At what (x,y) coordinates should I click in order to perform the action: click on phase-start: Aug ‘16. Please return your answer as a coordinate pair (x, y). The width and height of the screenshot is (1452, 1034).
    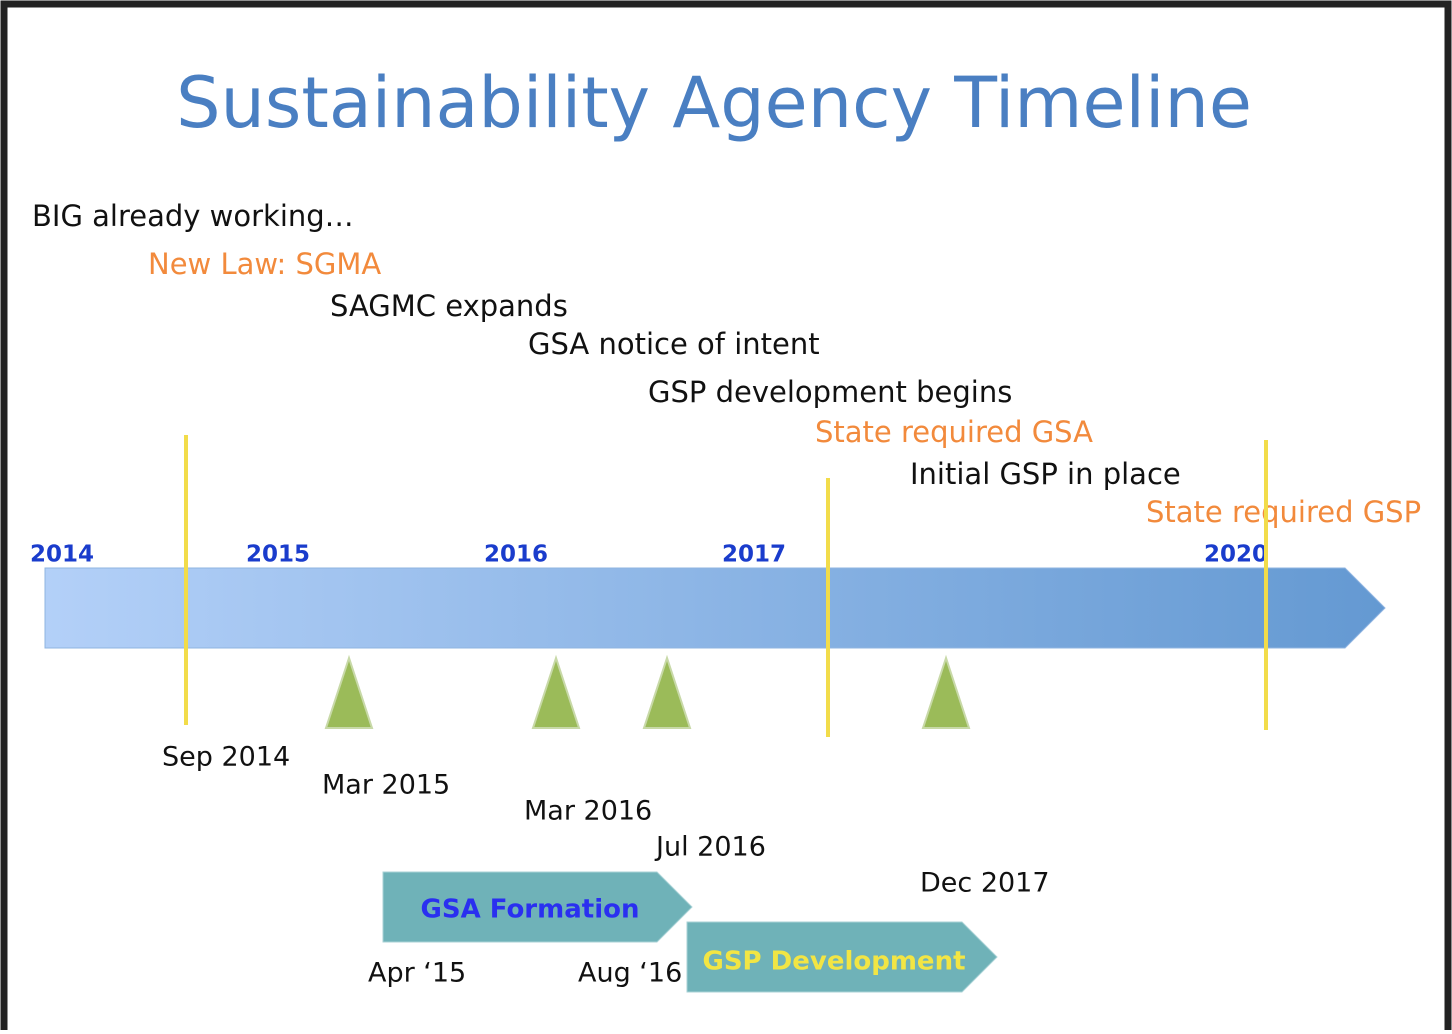
    Looking at the image, I should click on (630, 973).